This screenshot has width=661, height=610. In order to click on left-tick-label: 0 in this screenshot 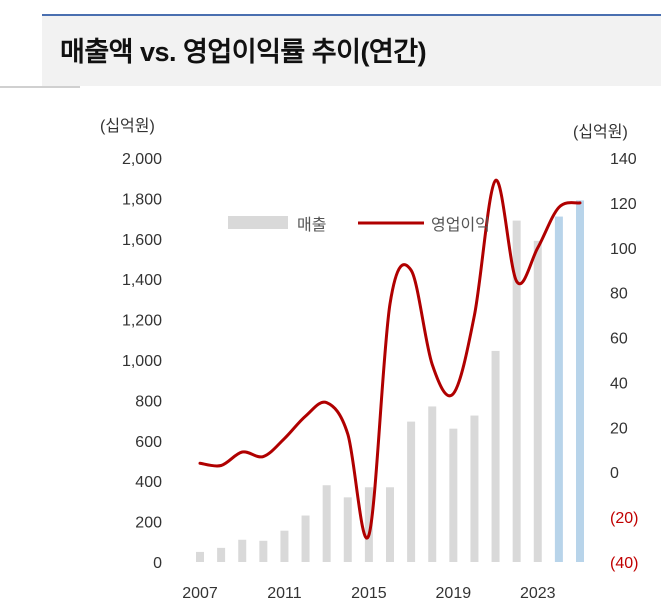, I will do `click(157, 563)`.